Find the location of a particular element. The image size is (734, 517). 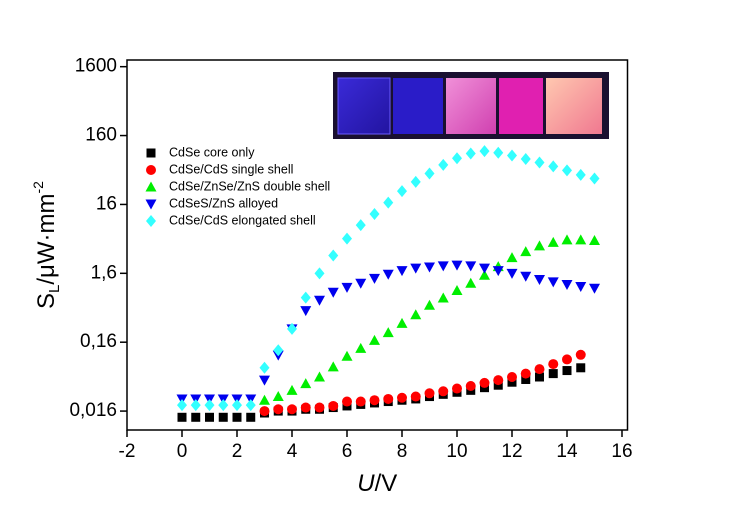

x-axis-label: U/V is located at coordinates (377, 483).